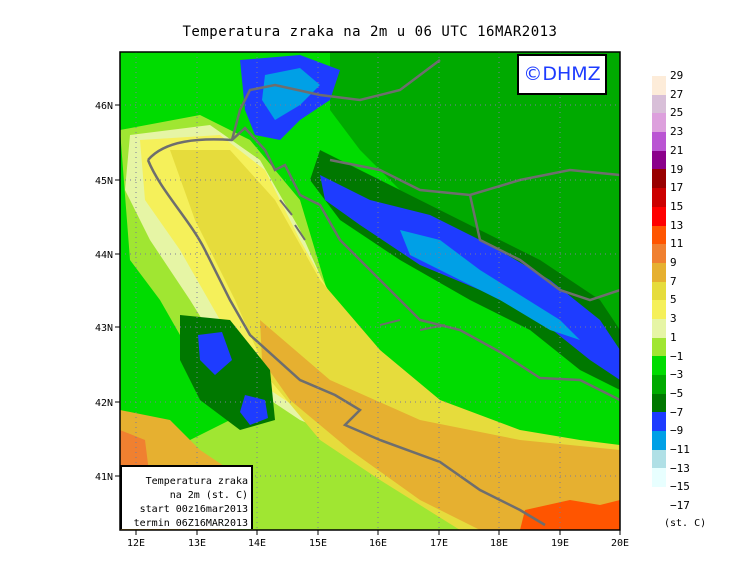  I want to click on info-line: na 2m (st. C), so click(208, 495).